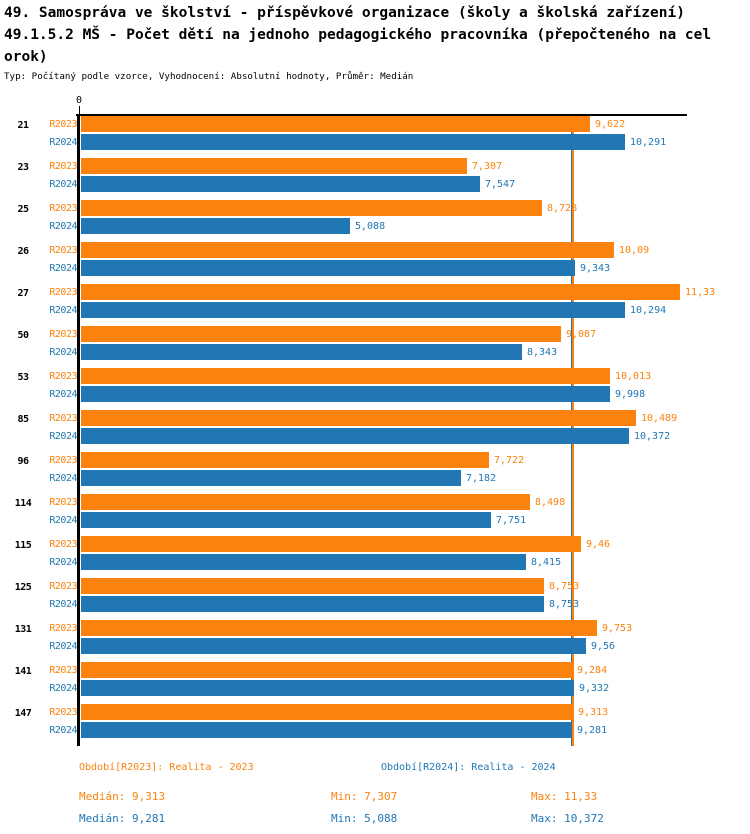 Image resolution: width=750 pixels, height=834 pixels. What do you see at coordinates (581, 334) in the screenshot?
I see `bar-value-r2023: 9,087` at bounding box center [581, 334].